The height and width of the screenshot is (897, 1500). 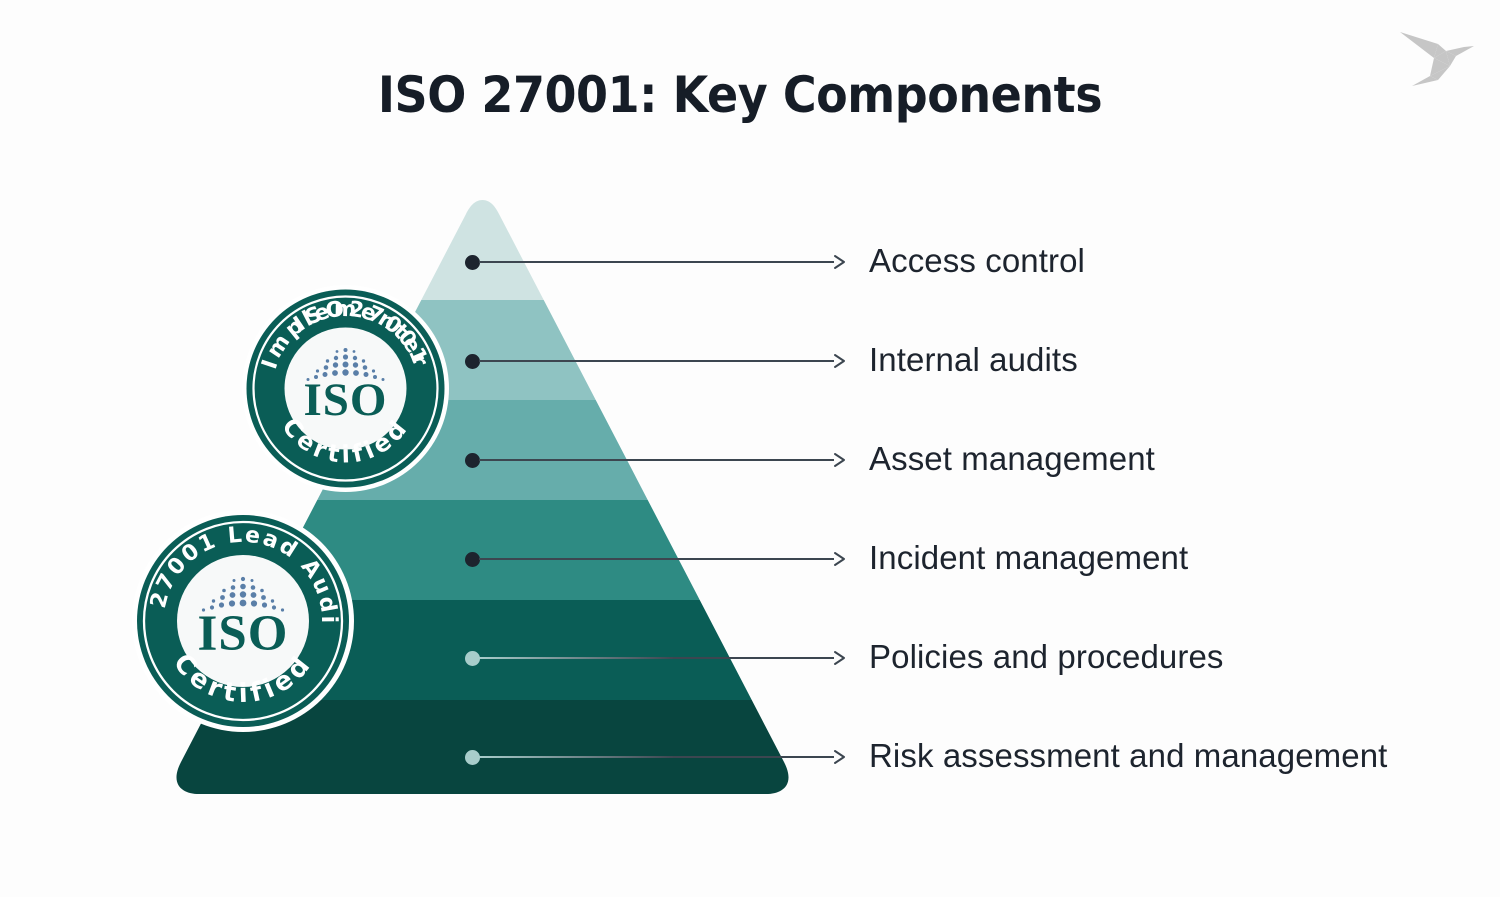 What do you see at coordinates (740, 95) in the screenshot?
I see `page-title: ISO 27001: Key Components` at bounding box center [740, 95].